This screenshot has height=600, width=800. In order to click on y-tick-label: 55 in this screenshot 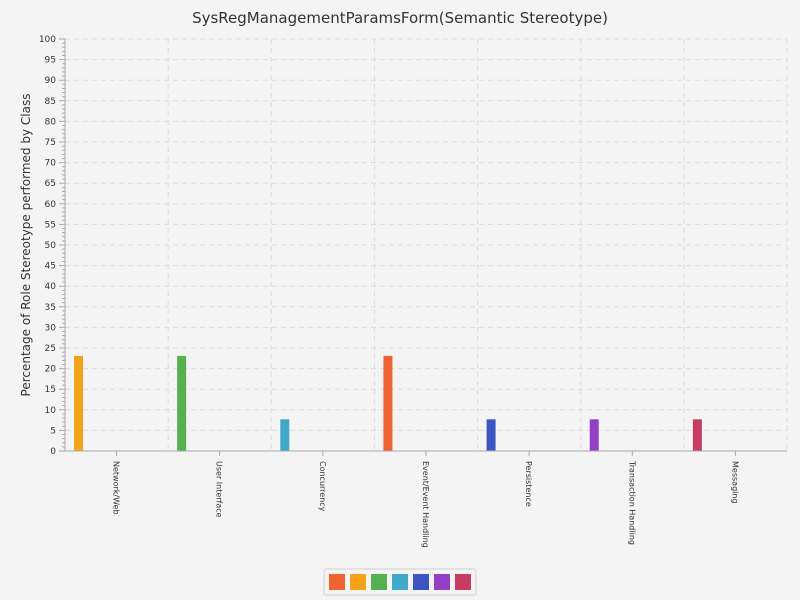, I will do `click(50, 225)`.